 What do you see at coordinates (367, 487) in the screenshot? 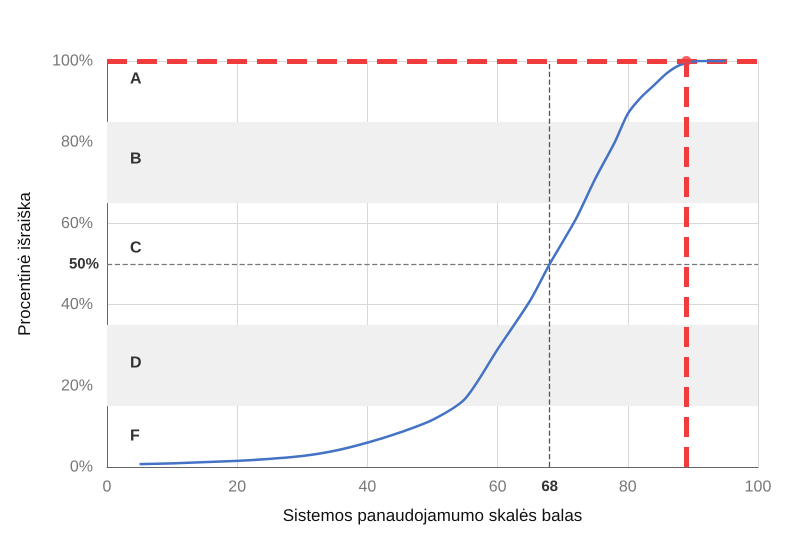
I see `x-tick-label: 40` at bounding box center [367, 487].